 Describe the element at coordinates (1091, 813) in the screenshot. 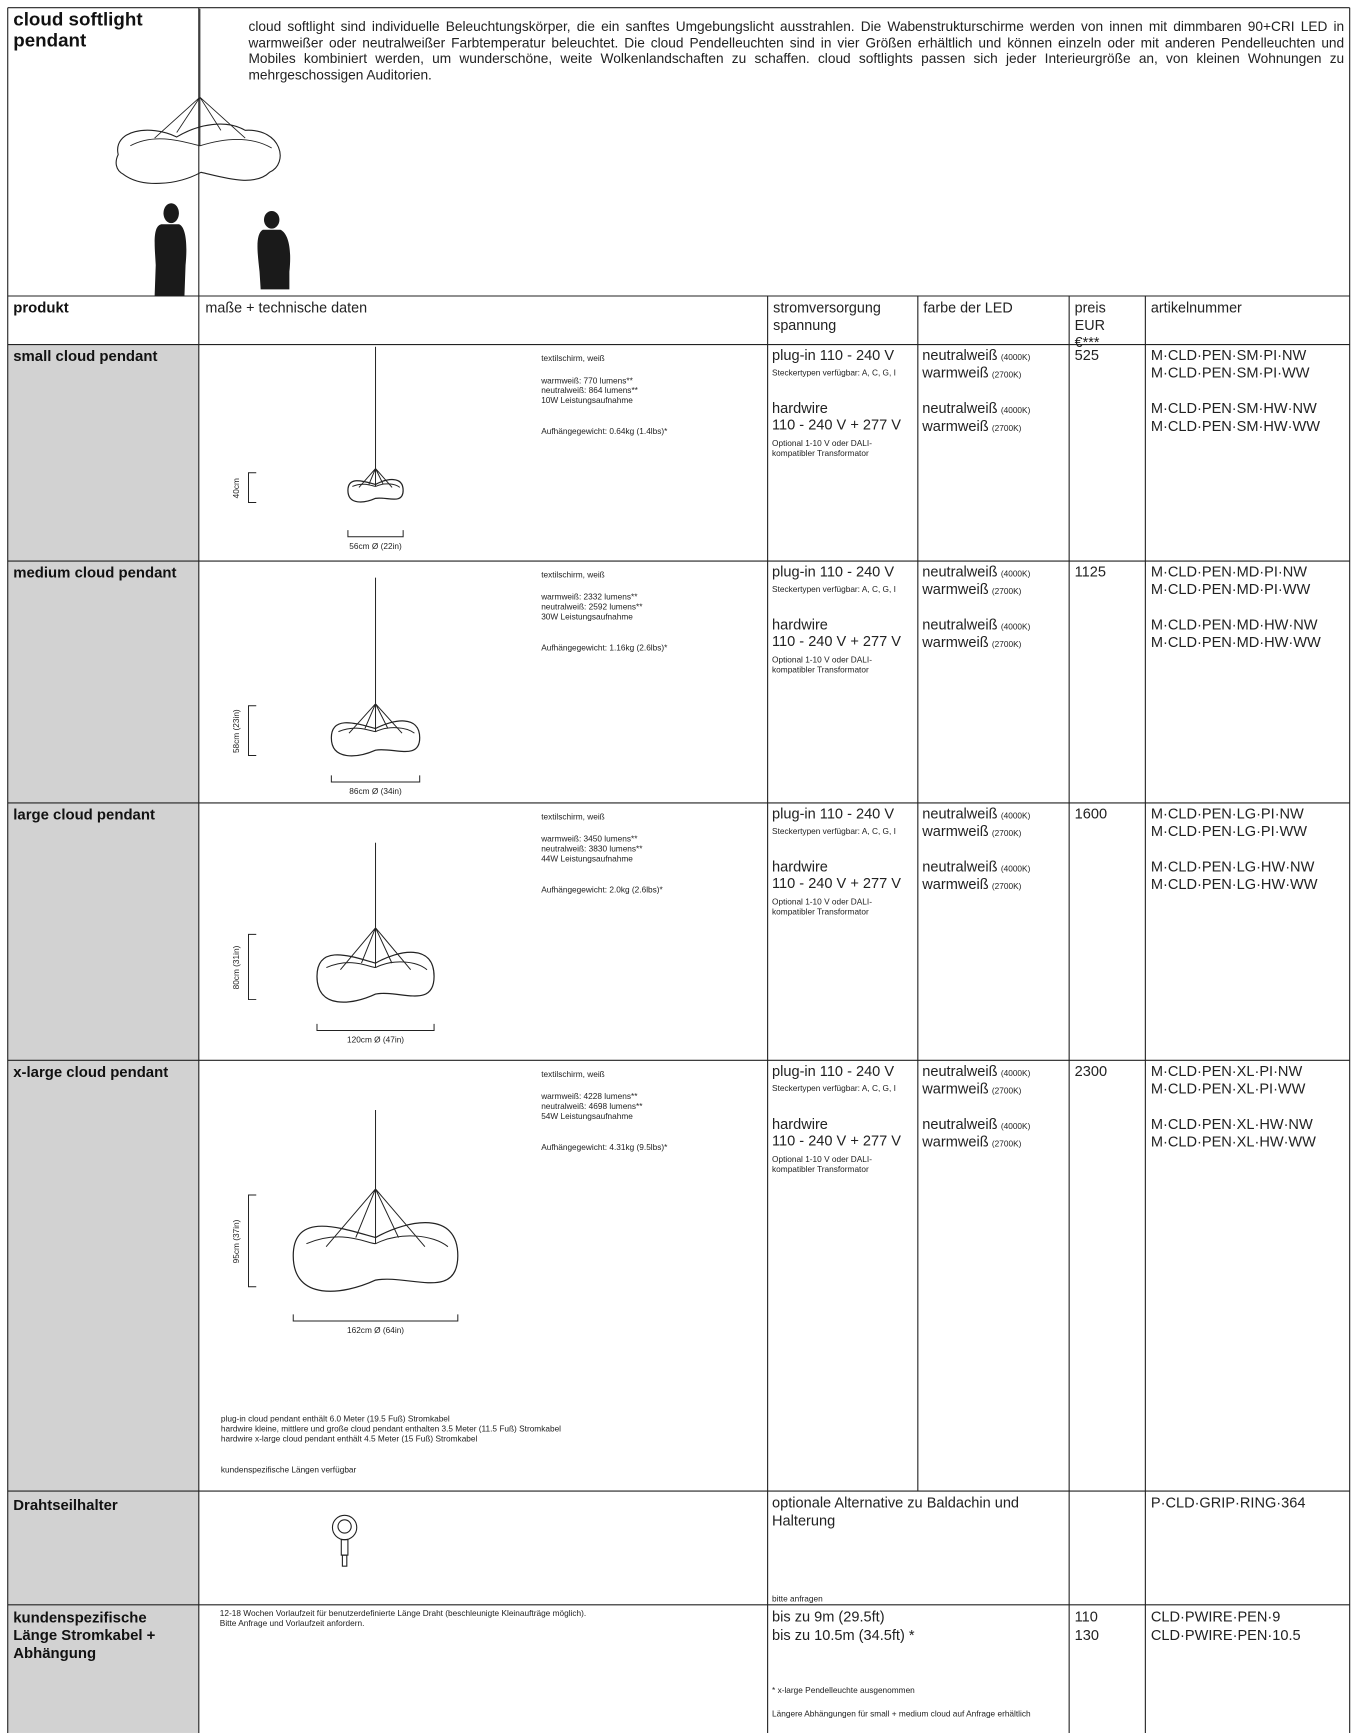

I see `price: 1600` at that location.